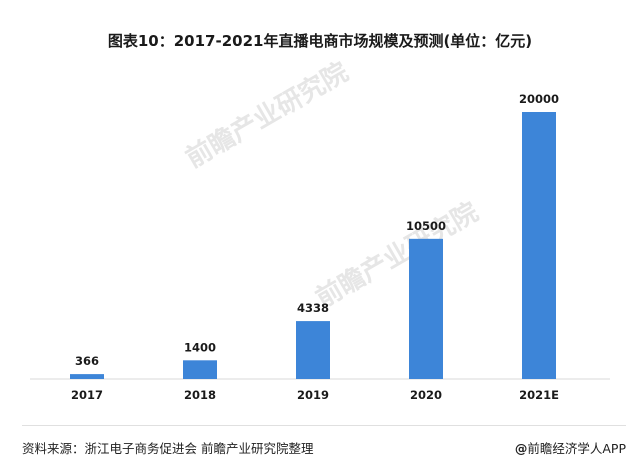 The image size is (640, 469). I want to click on data-label-2020: 10500, so click(426, 226).